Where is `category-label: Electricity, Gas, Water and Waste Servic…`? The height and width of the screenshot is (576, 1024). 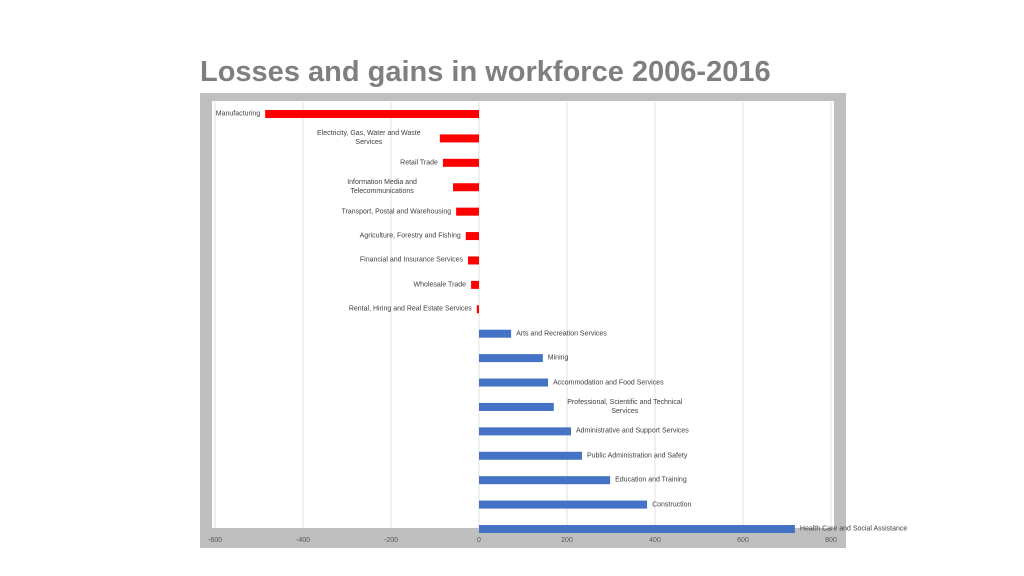
category-label: Electricity, Gas, Water and Waste Servic… is located at coordinates (369, 138).